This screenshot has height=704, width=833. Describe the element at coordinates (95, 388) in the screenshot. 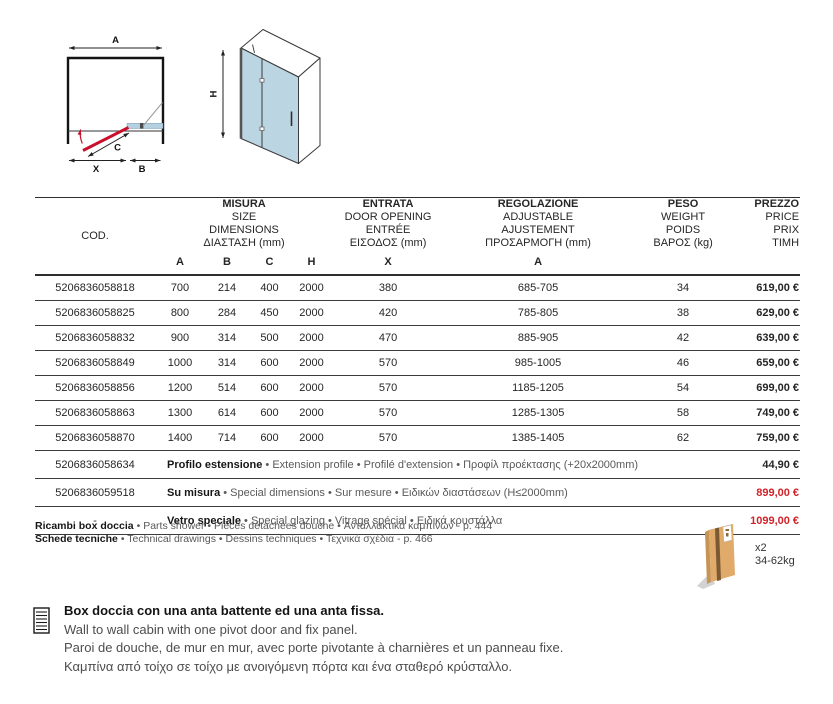

I see `cell-cod: 5206836058856` at that location.